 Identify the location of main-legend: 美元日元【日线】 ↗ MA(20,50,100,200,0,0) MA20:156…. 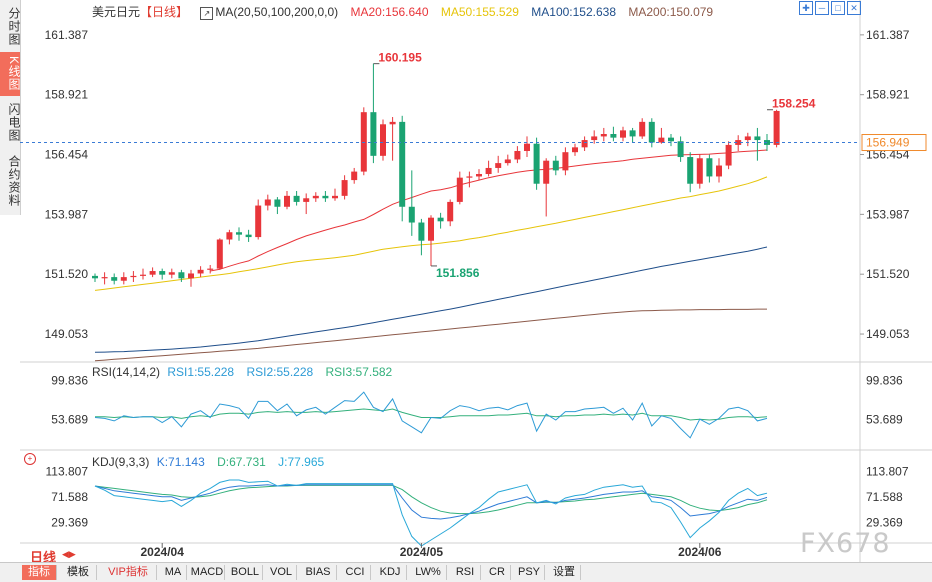
(407, 11).